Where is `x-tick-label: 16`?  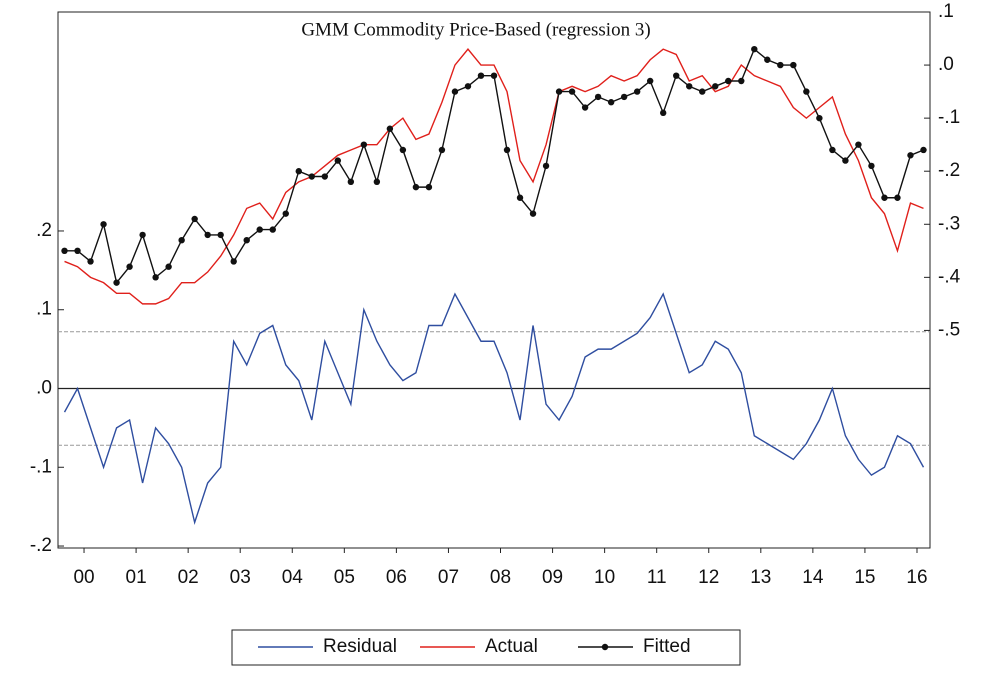 x-tick-label: 16 is located at coordinates (916, 577).